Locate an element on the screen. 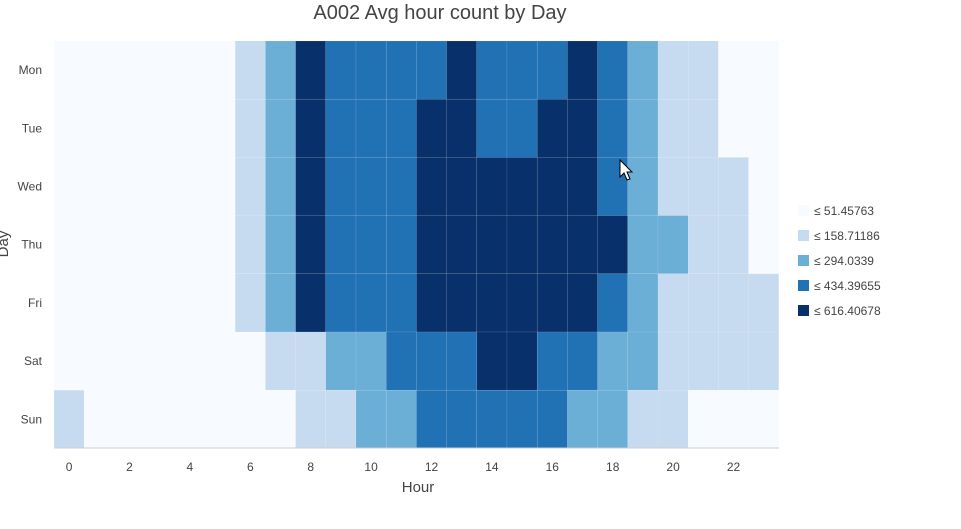  x-tick-label: 22 is located at coordinates (734, 467).